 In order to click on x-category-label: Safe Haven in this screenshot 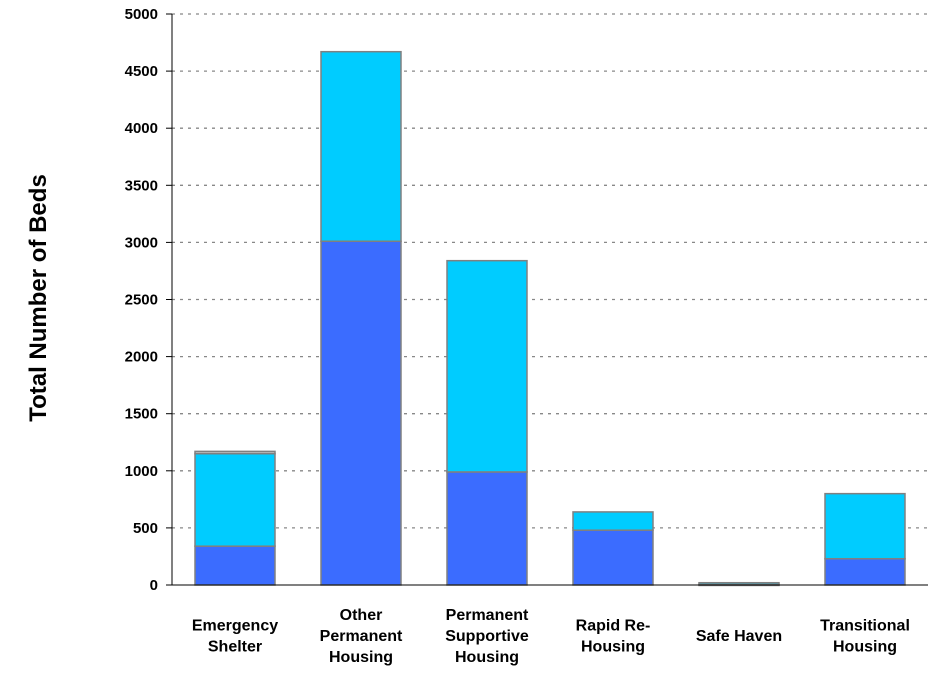, I will do `click(739, 636)`.